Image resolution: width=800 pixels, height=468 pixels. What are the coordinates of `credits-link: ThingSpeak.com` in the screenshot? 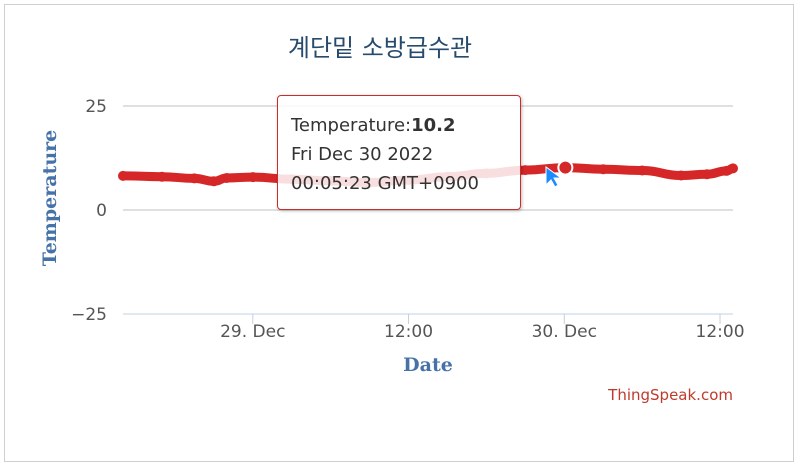 It's located at (670, 395).